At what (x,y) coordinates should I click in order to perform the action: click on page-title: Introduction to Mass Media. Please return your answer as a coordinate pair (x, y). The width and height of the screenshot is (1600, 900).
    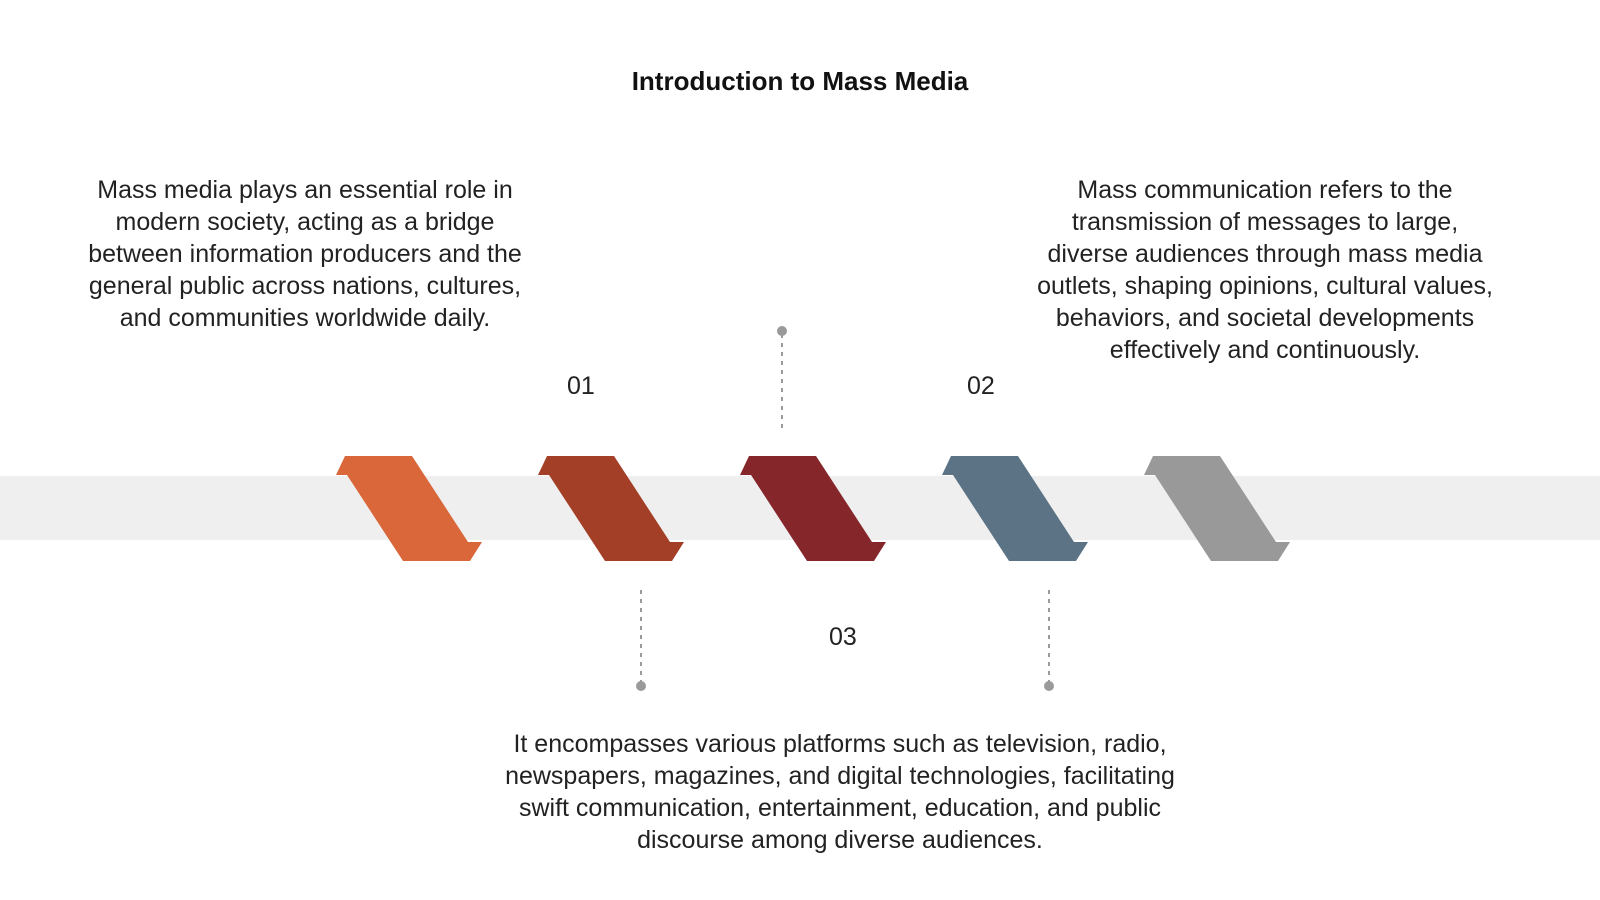
    Looking at the image, I should click on (800, 81).